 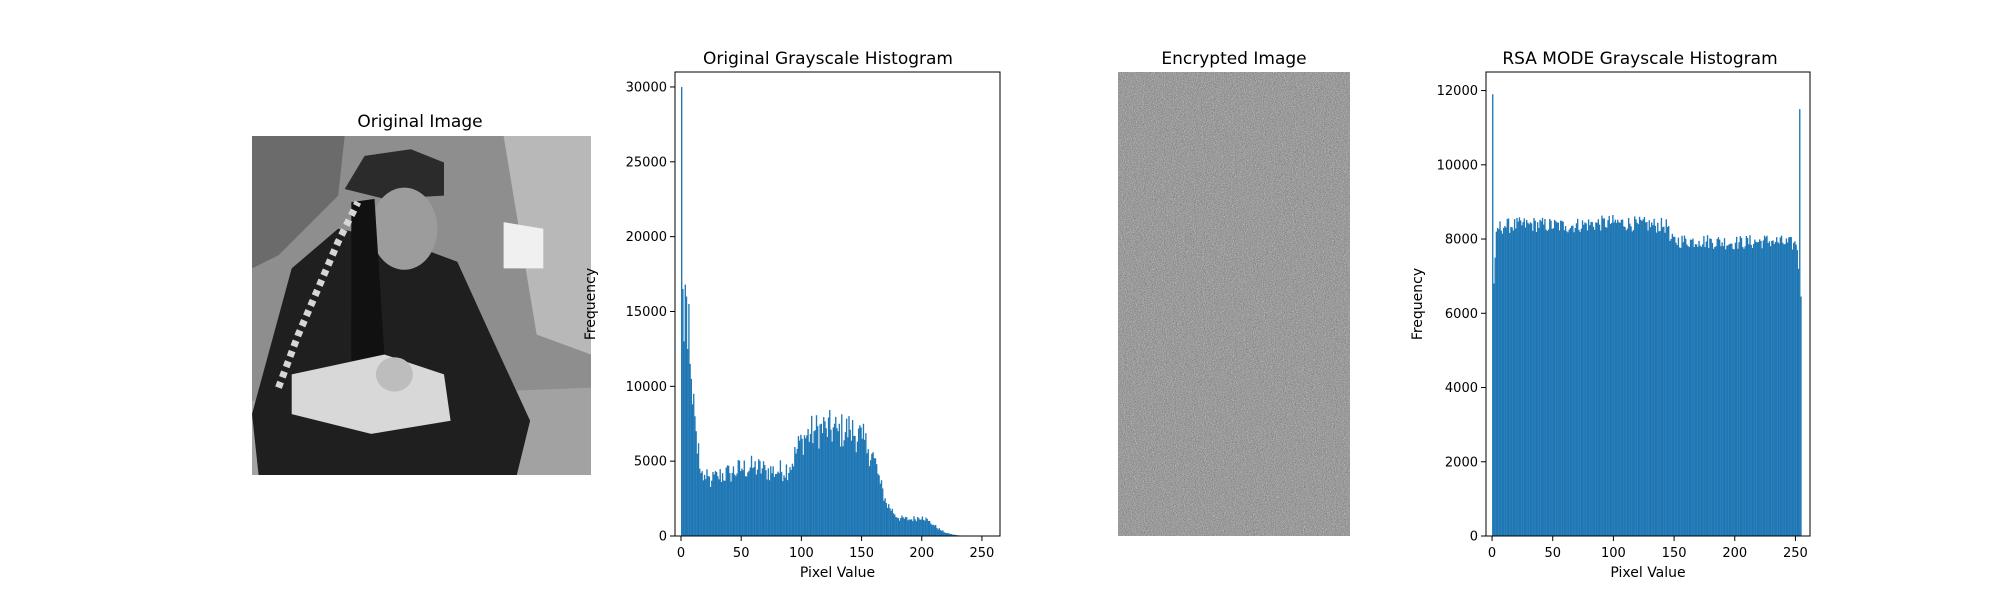 I want to click on y-axis-label: Frequency, so click(x=1418, y=304).